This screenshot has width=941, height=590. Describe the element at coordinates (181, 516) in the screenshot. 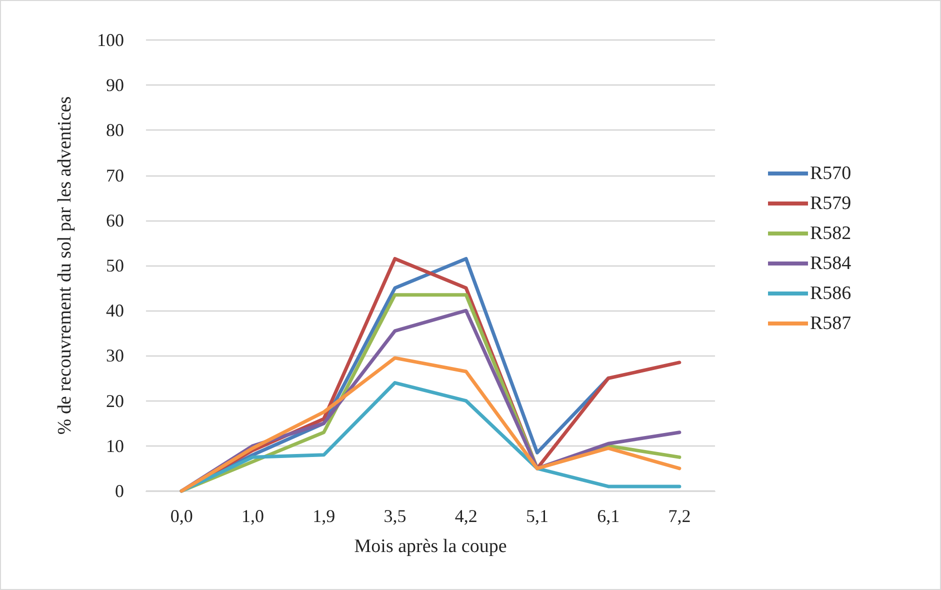

I see `x-tick-label: 0,0` at that location.